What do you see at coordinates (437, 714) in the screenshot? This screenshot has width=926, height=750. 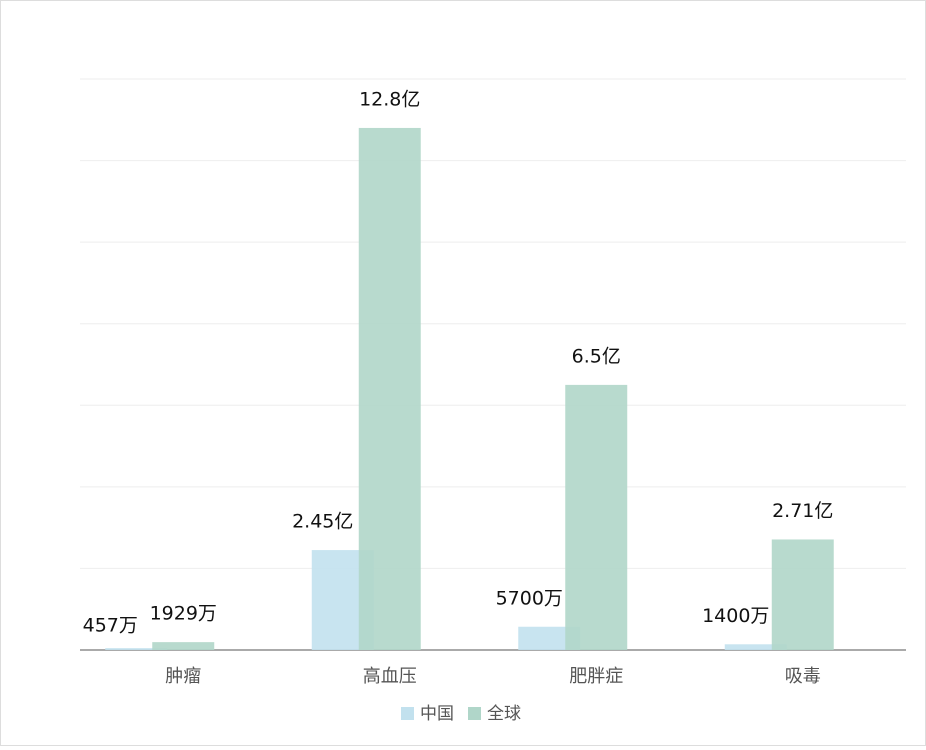 I see `legend-label: 中国` at bounding box center [437, 714].